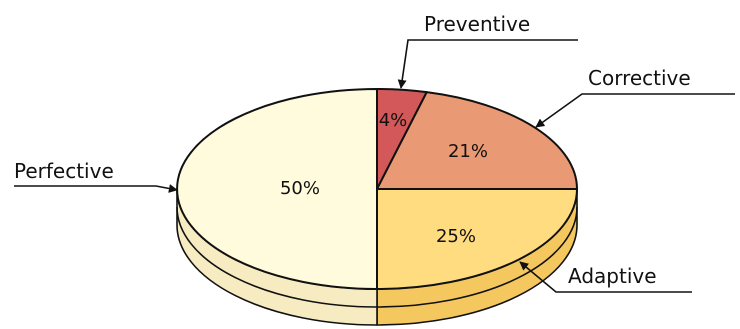  What do you see at coordinates (456, 236) in the screenshot?
I see `value-label-adaptive: 25%` at bounding box center [456, 236].